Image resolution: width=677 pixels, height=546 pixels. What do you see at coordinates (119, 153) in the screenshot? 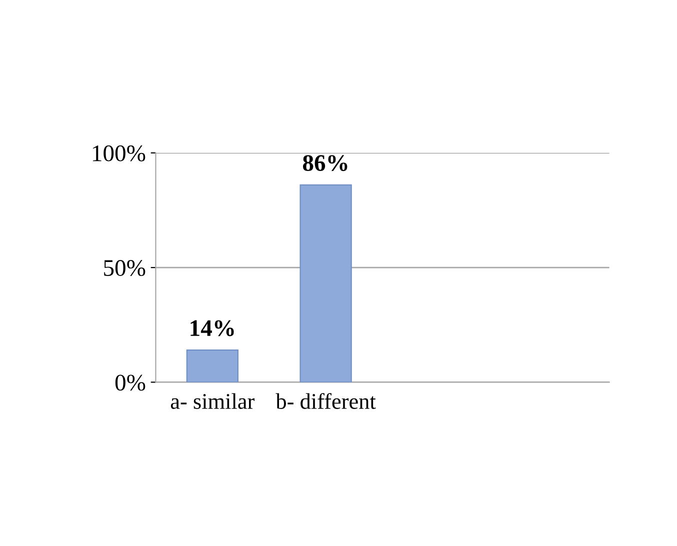
I see `y-tick-label: 100%` at bounding box center [119, 153].